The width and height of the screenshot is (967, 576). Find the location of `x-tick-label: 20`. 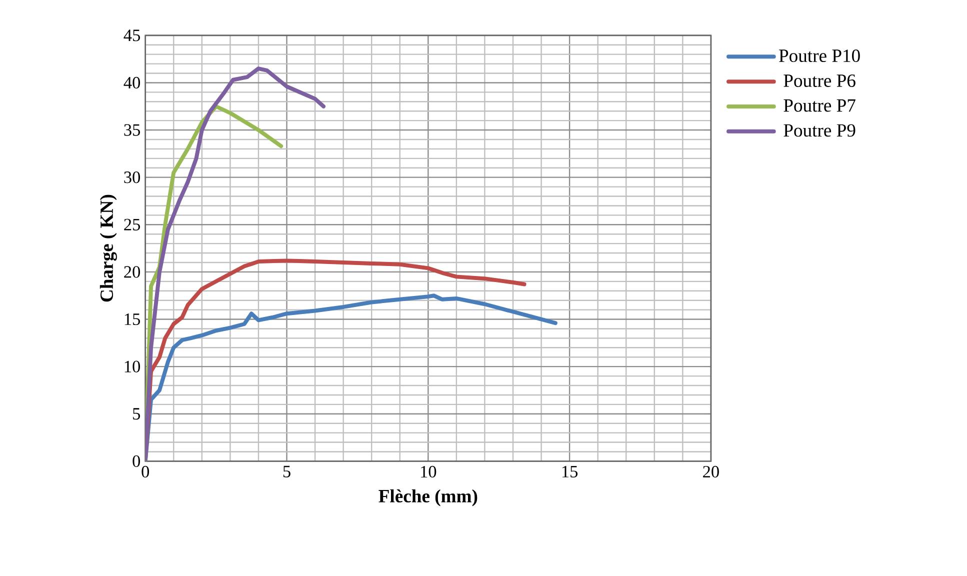

x-tick-label: 20 is located at coordinates (711, 472).